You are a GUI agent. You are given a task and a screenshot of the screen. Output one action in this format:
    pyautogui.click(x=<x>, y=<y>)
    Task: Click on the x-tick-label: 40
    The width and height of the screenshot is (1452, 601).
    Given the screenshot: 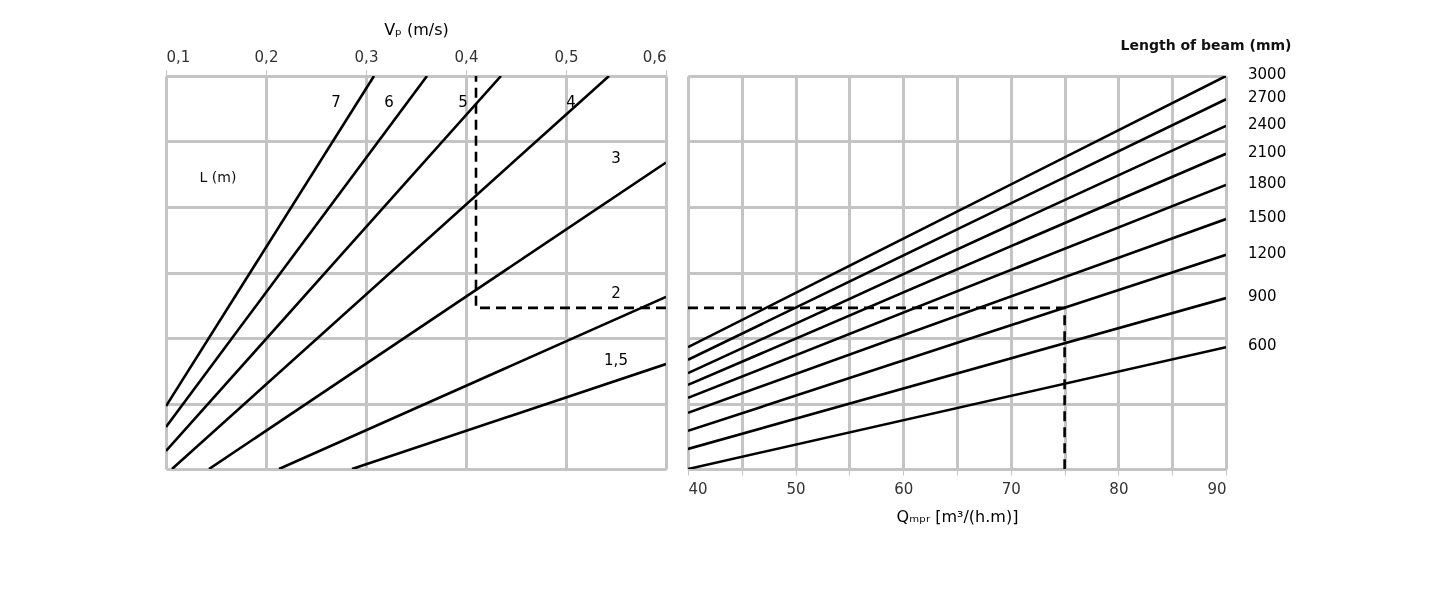 What is the action you would take?
    pyautogui.click(x=698, y=488)
    